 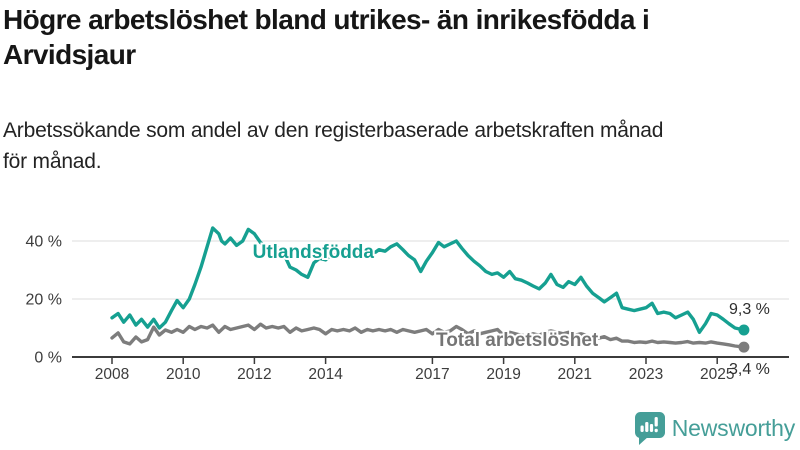 What do you see at coordinates (749, 369) in the screenshot?
I see `end-value-label-total-arbetsloshet: 3,4 %` at bounding box center [749, 369].